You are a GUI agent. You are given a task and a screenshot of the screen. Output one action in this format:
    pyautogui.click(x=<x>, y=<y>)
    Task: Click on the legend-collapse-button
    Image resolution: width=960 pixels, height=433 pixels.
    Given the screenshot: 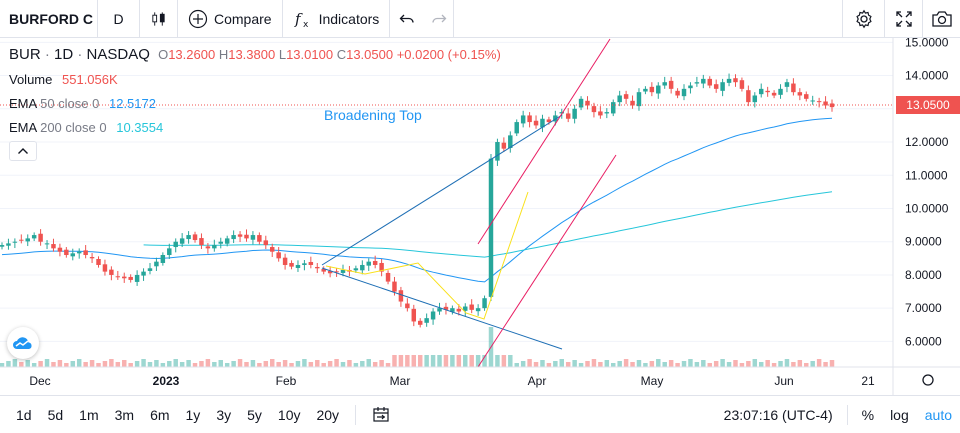 What is the action you would take?
    pyautogui.click(x=23, y=151)
    